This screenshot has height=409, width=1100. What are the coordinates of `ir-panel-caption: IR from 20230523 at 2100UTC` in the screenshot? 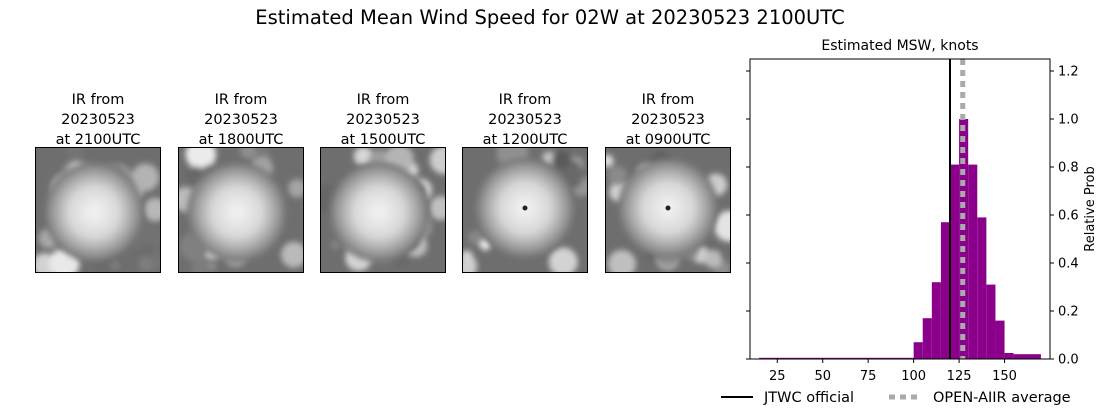 It's located at (98, 120).